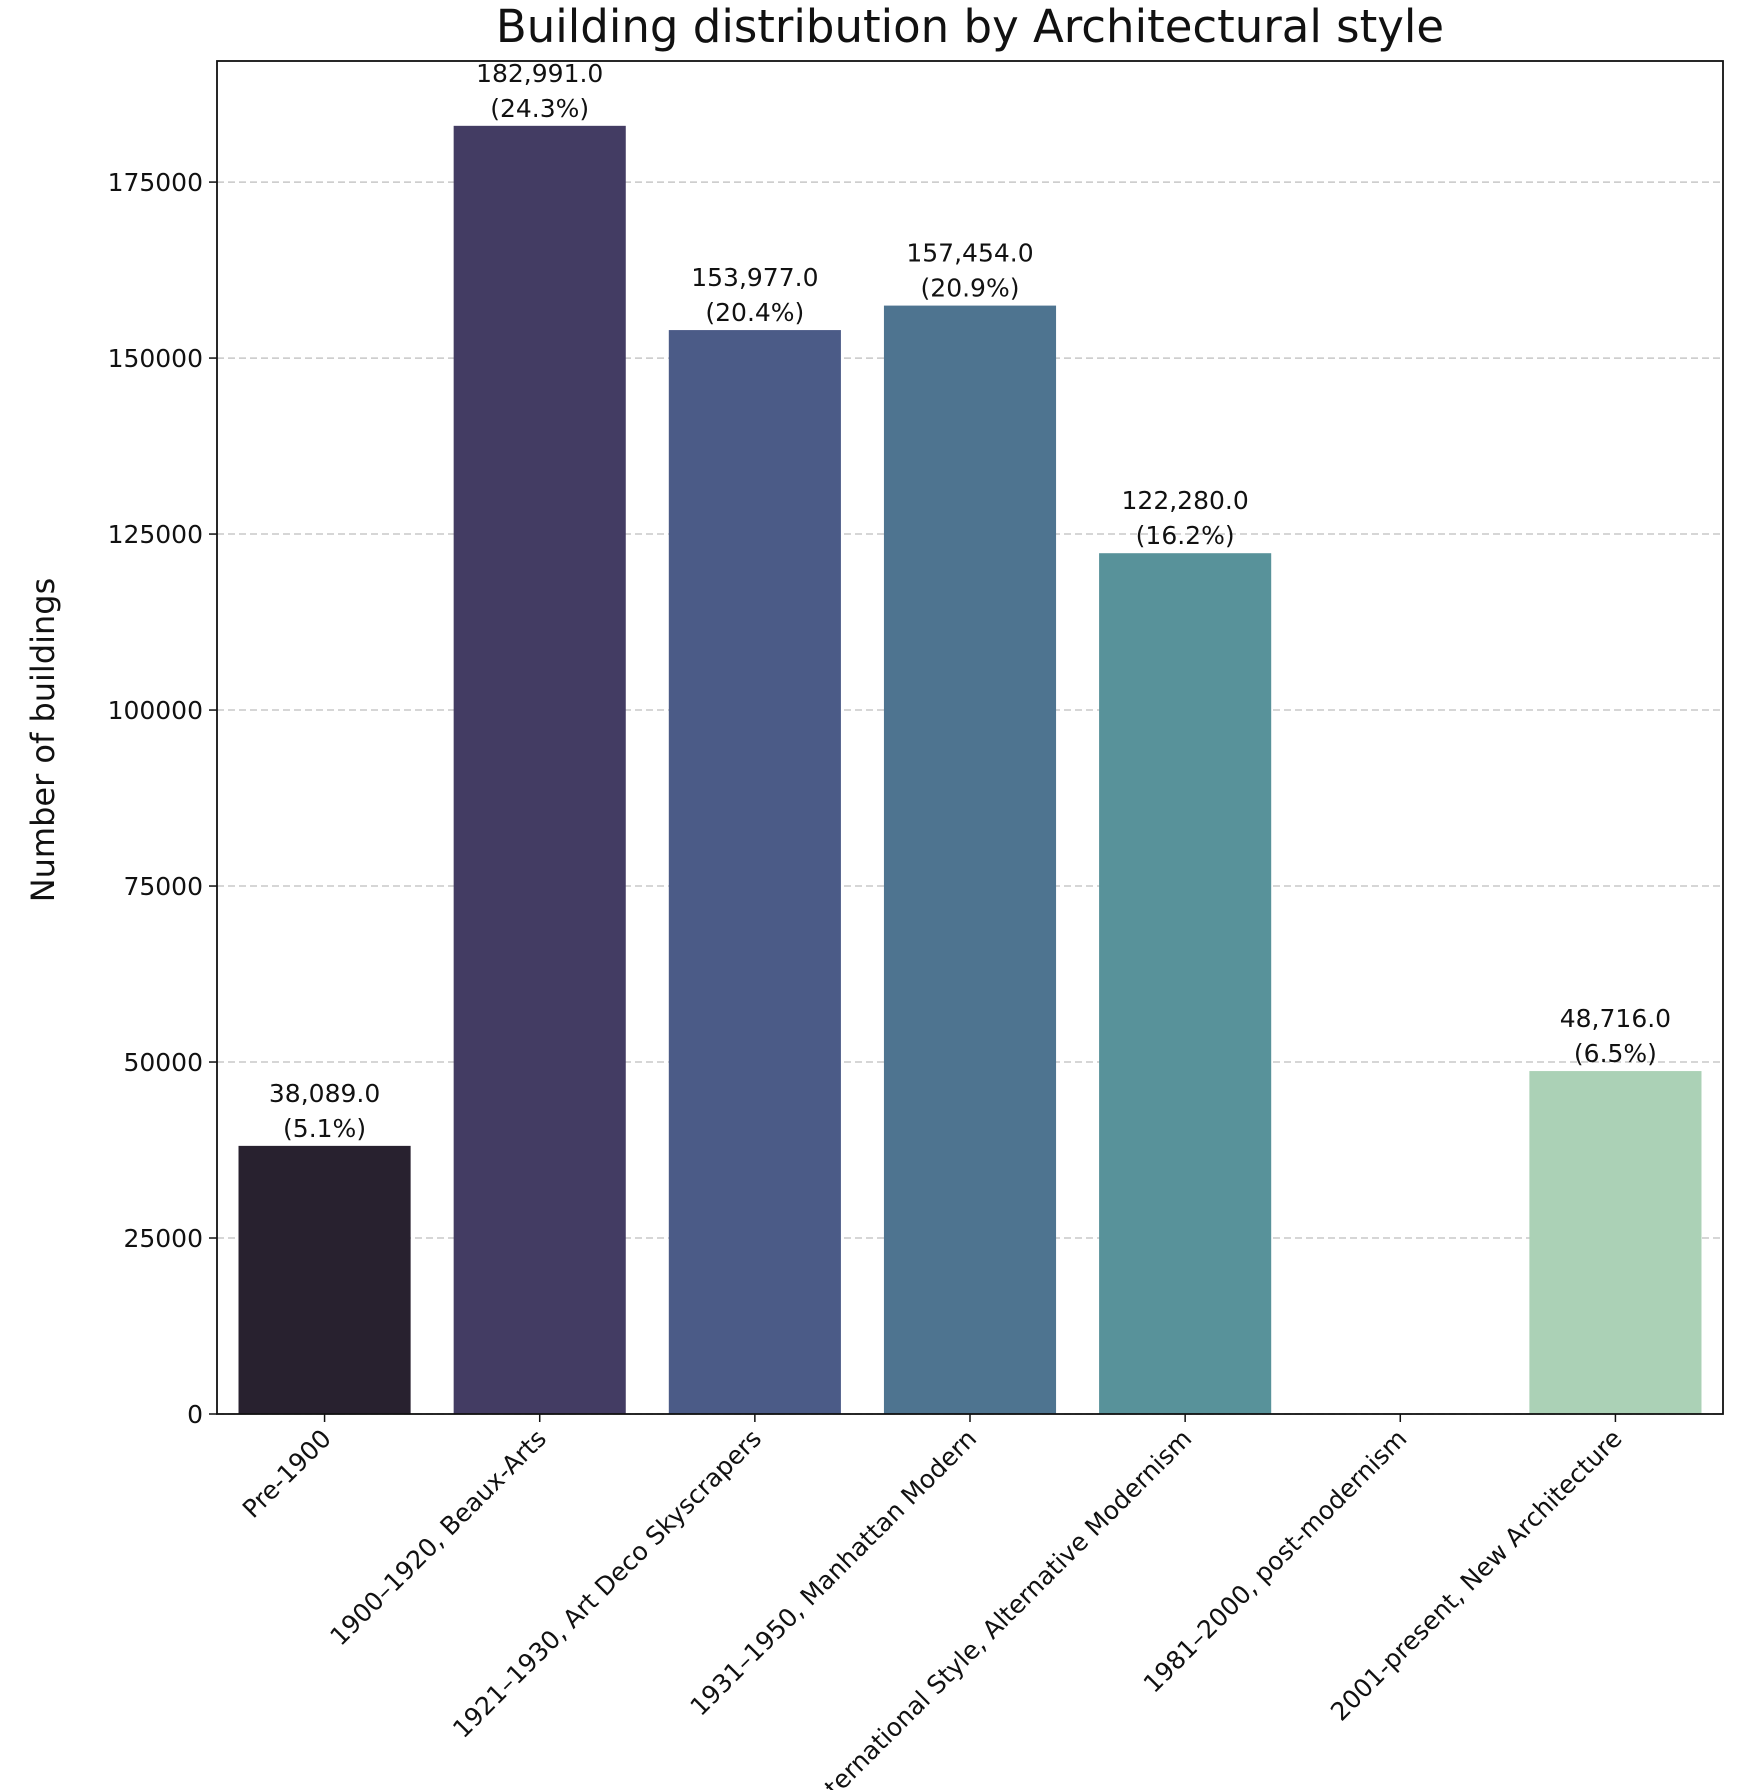  Describe the element at coordinates (163, 1238) in the screenshot. I see `y-tick-label: 25000` at that location.